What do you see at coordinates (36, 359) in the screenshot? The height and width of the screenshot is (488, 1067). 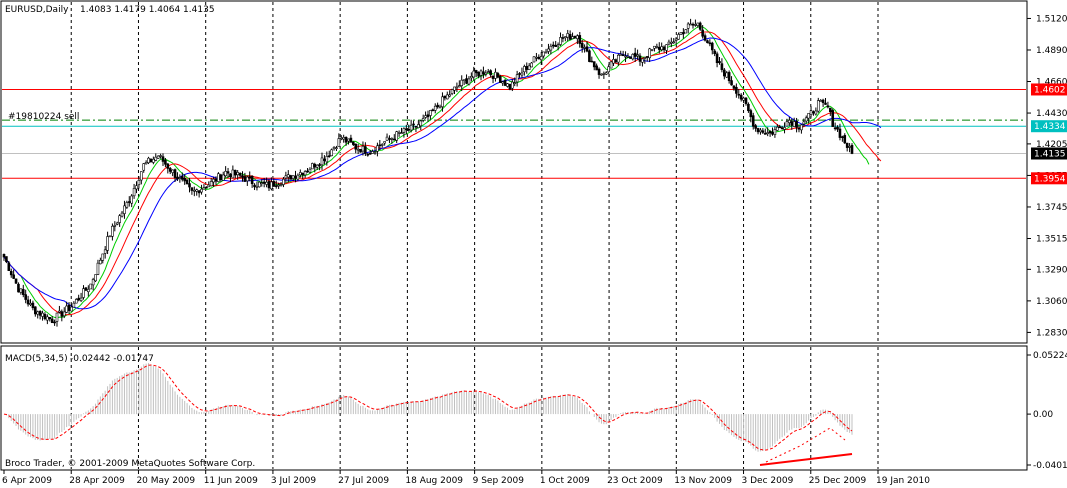 I see `macd-label: MACD(5,34,5)` at bounding box center [36, 359].